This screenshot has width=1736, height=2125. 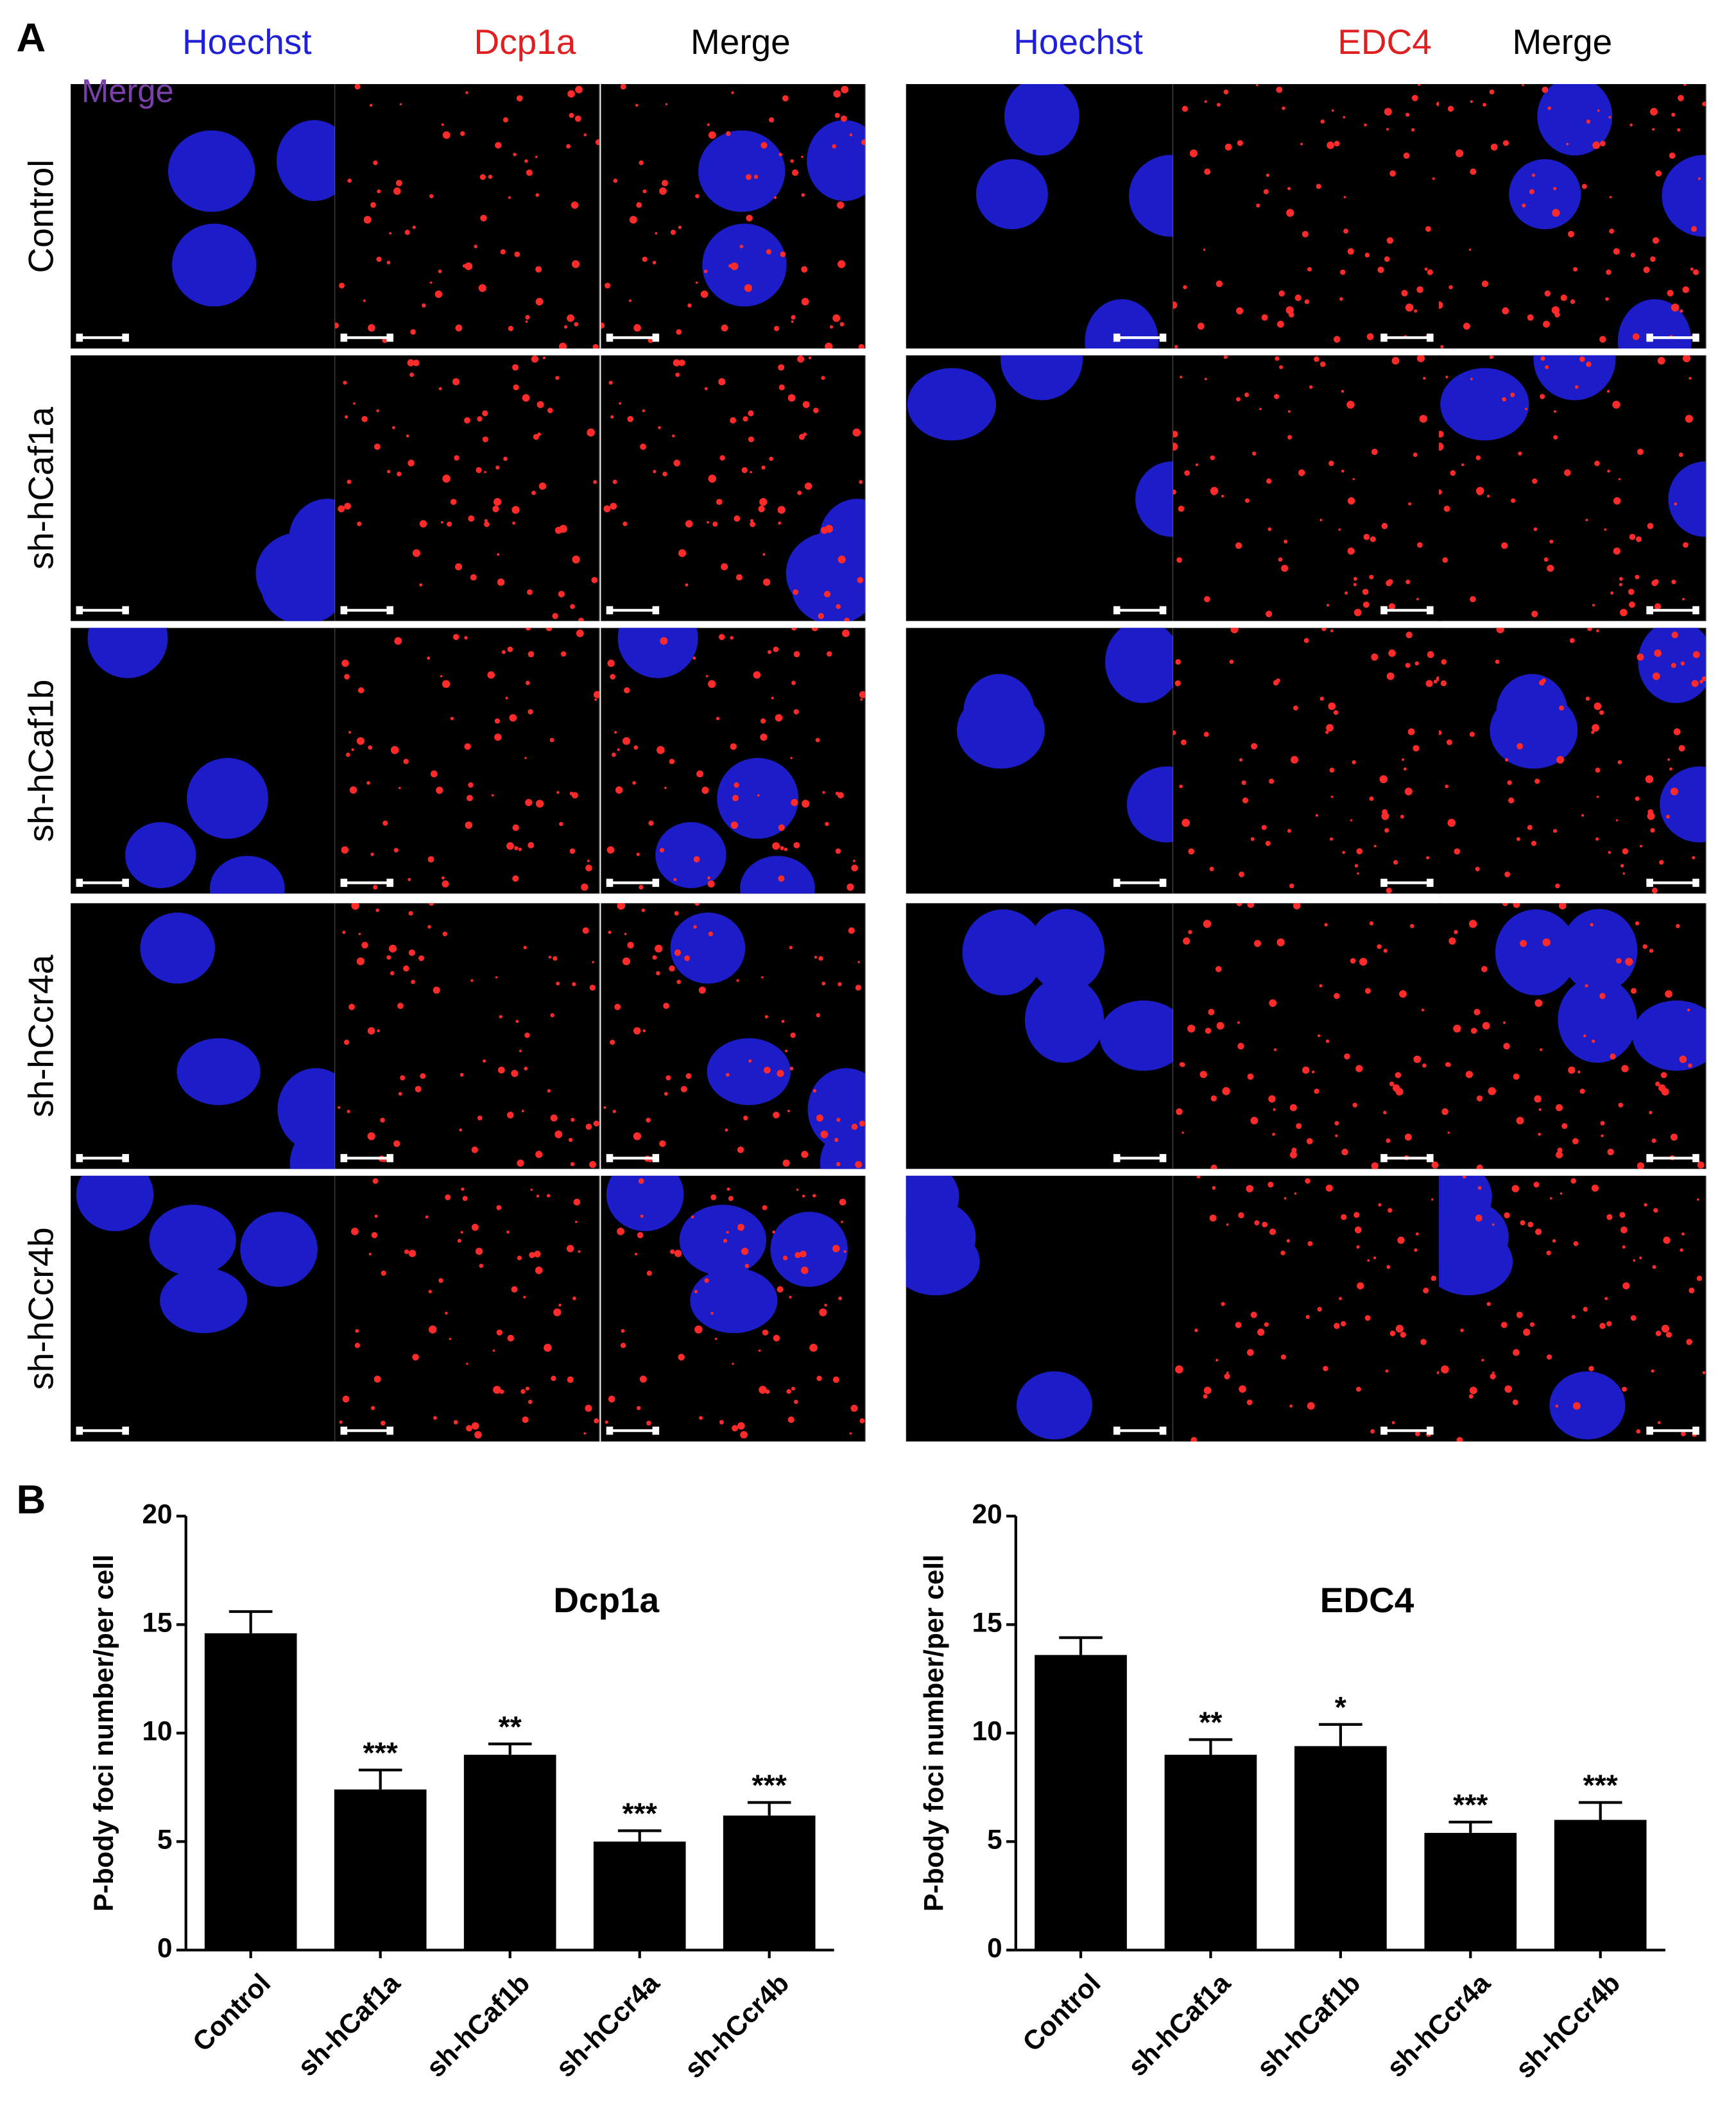 I want to click on micrograph-bg, so click(x=1307, y=1309).